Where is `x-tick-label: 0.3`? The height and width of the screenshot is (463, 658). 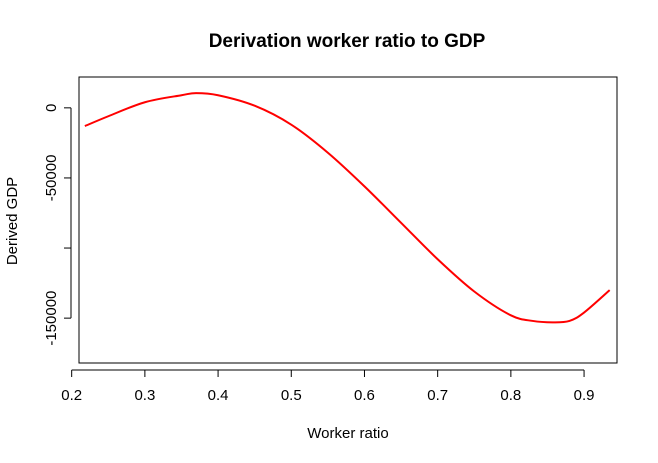
x-tick-label: 0.3 is located at coordinates (144, 395).